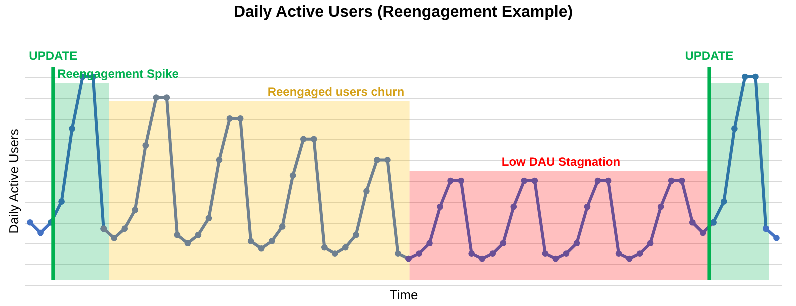  What do you see at coordinates (404, 12) in the screenshot?
I see `chart-title: Daily Active Users (Reengagement Example)` at bounding box center [404, 12].